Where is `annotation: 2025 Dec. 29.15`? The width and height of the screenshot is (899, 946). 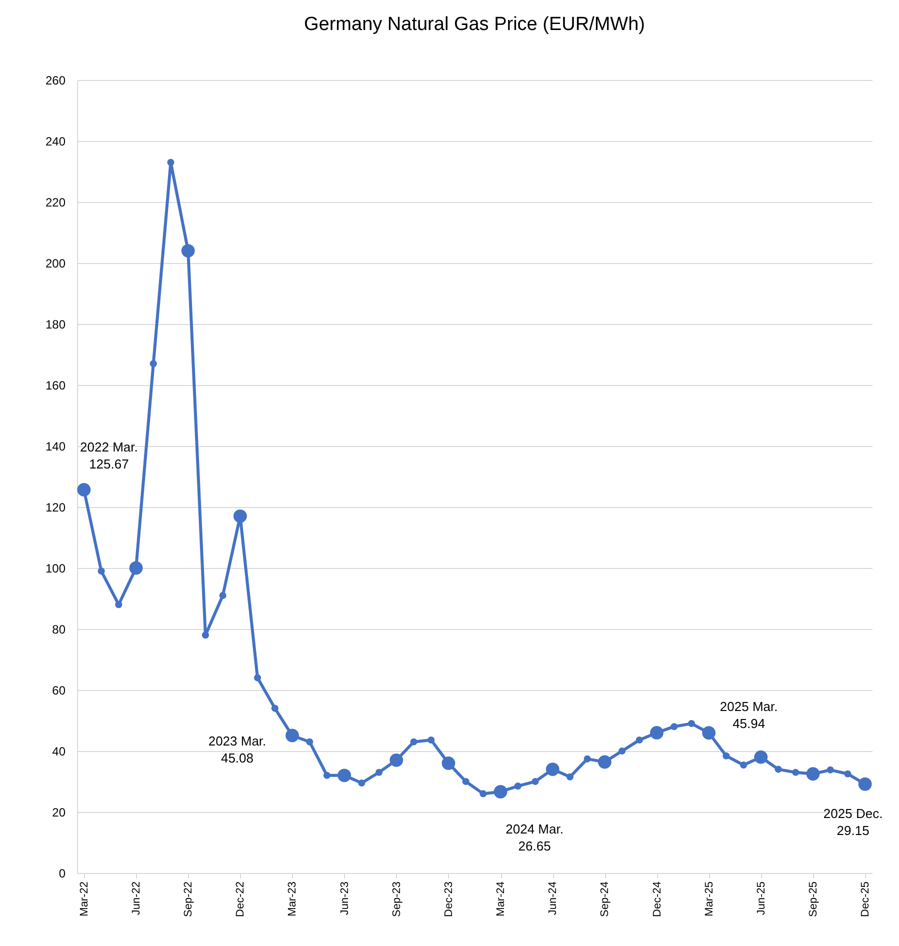 annotation: 2025 Dec. 29.15 is located at coordinates (853, 822).